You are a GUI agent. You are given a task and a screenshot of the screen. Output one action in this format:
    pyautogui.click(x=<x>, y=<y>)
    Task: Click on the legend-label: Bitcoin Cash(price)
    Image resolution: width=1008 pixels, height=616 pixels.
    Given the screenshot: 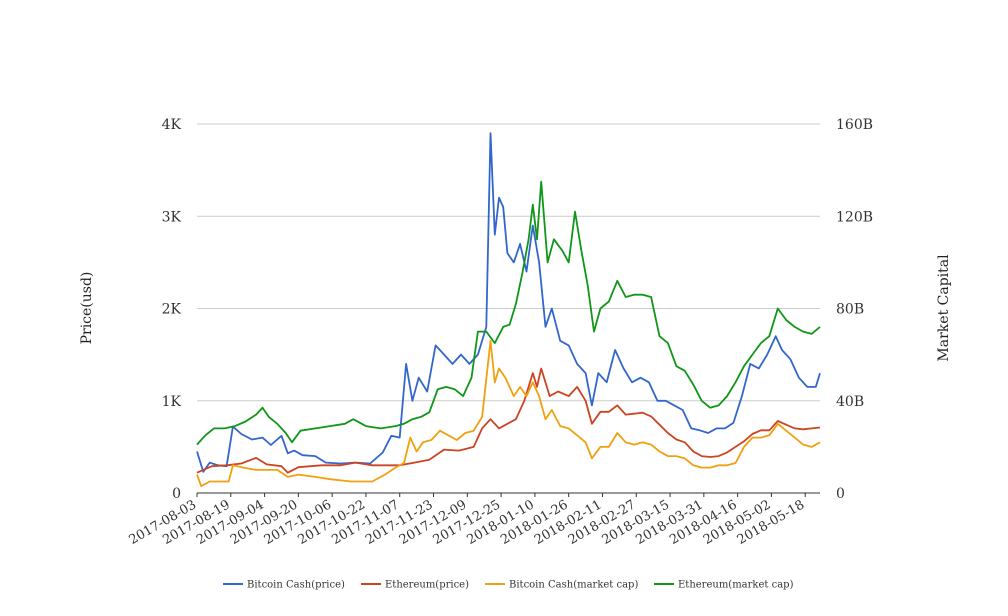 What is the action you would take?
    pyautogui.click(x=296, y=585)
    